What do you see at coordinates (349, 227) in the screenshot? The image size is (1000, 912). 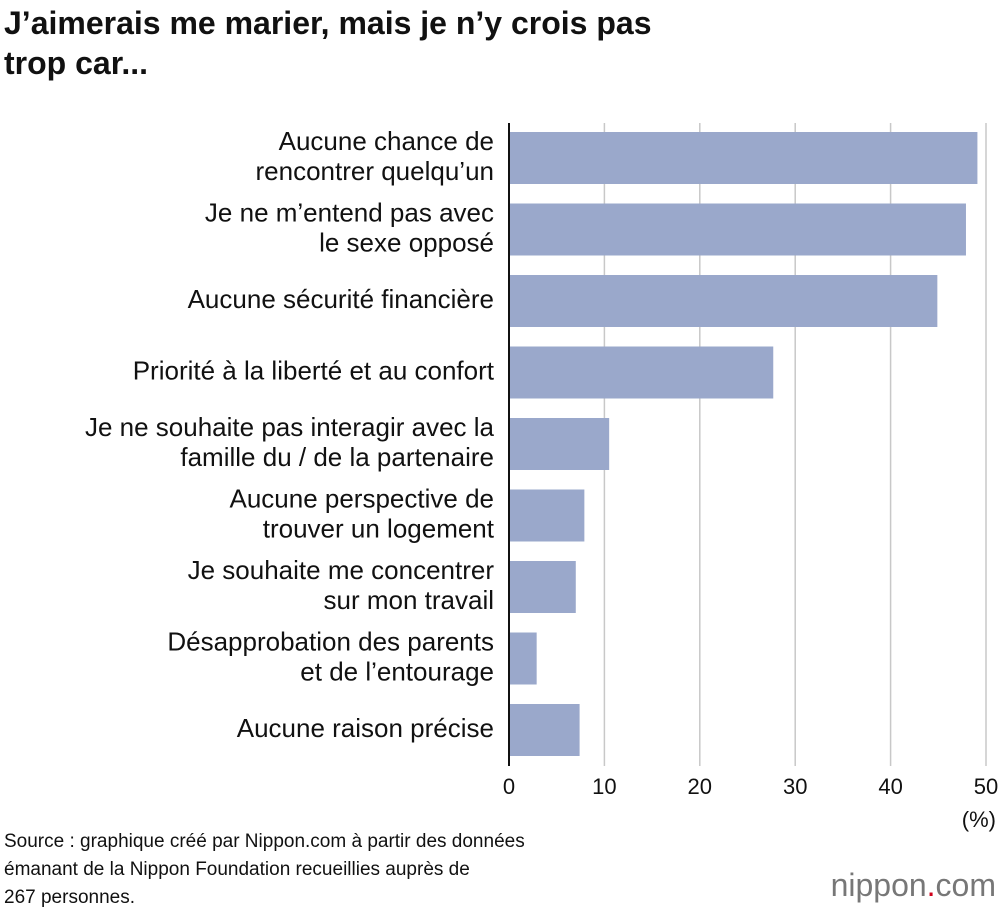 I see `category-label: Je ne m’entend pas avec le sexe opposé` at bounding box center [349, 227].